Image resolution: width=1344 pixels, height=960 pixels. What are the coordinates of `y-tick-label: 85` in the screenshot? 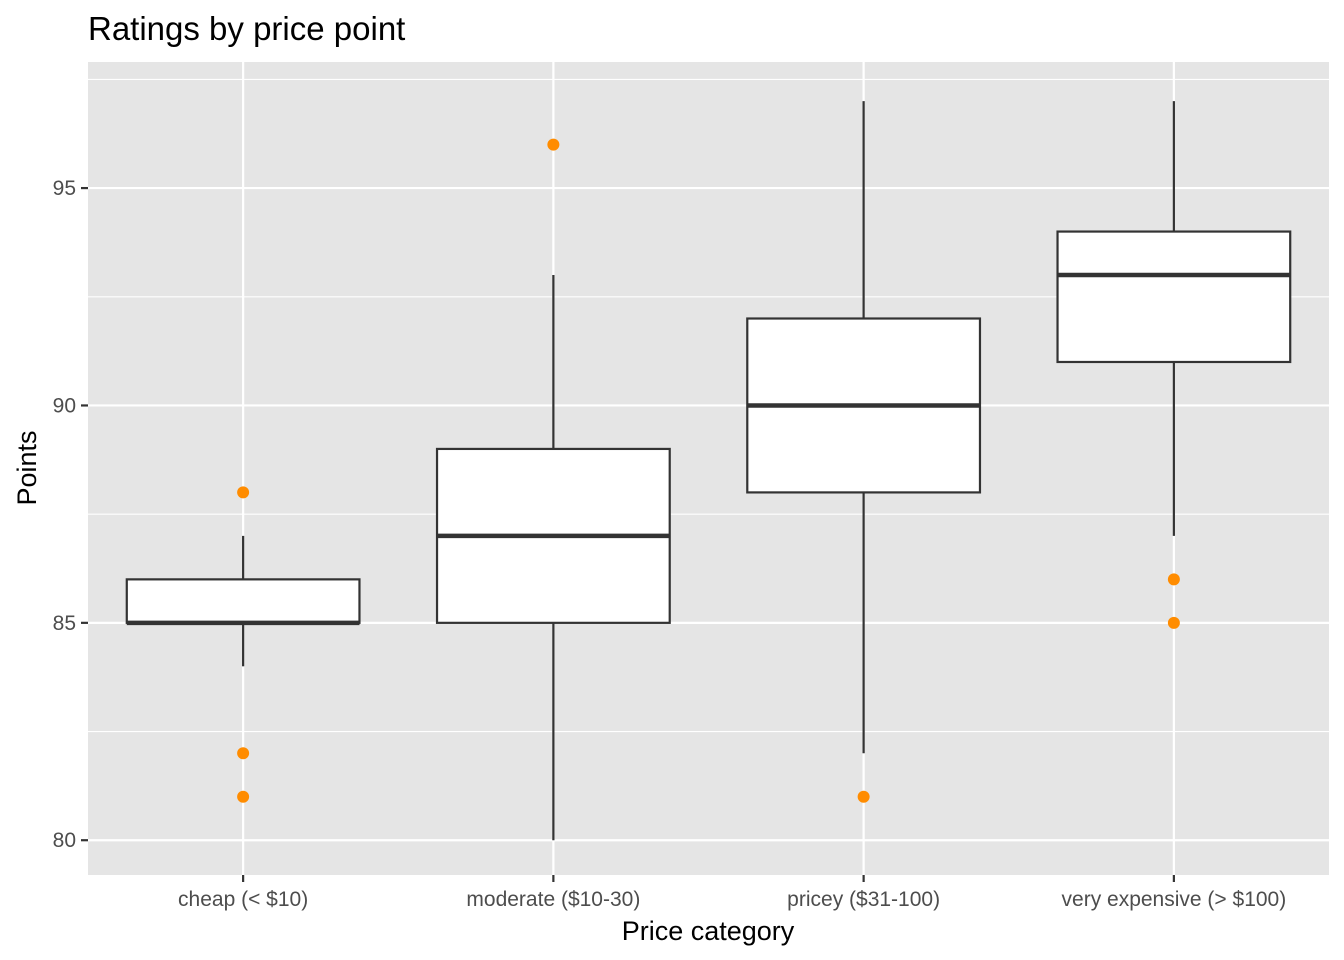 It's located at (64, 623).